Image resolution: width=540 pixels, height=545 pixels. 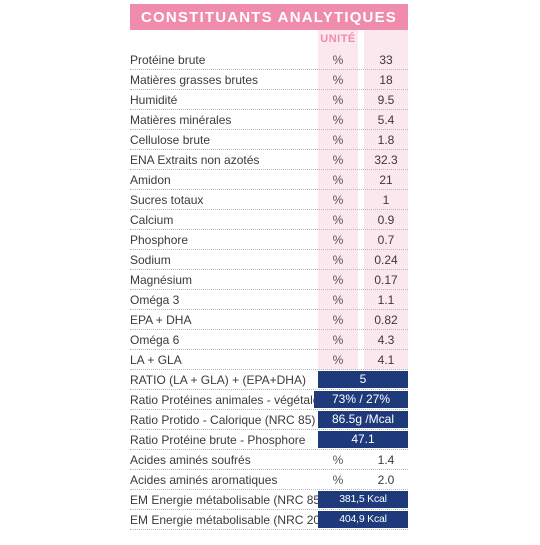 What do you see at coordinates (159, 240) in the screenshot?
I see `row-label: Phosphore` at bounding box center [159, 240].